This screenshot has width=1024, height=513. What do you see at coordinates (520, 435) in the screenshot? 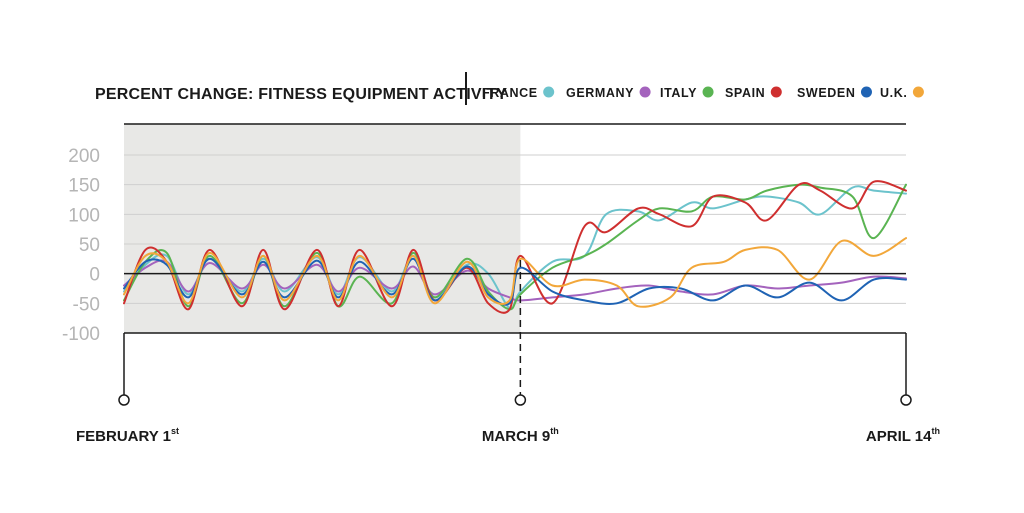
I see `x-axis-label: MARCH 9th` at bounding box center [520, 435].